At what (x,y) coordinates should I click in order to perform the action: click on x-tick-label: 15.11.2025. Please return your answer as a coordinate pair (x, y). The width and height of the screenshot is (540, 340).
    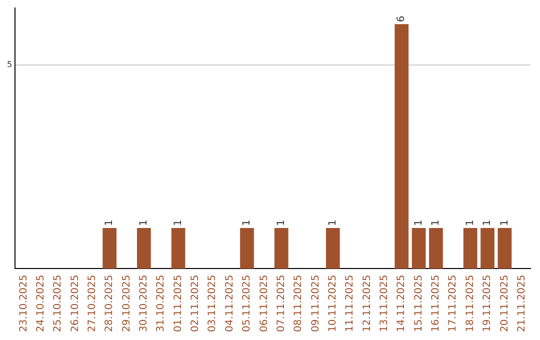
    Looking at the image, I should click on (418, 303).